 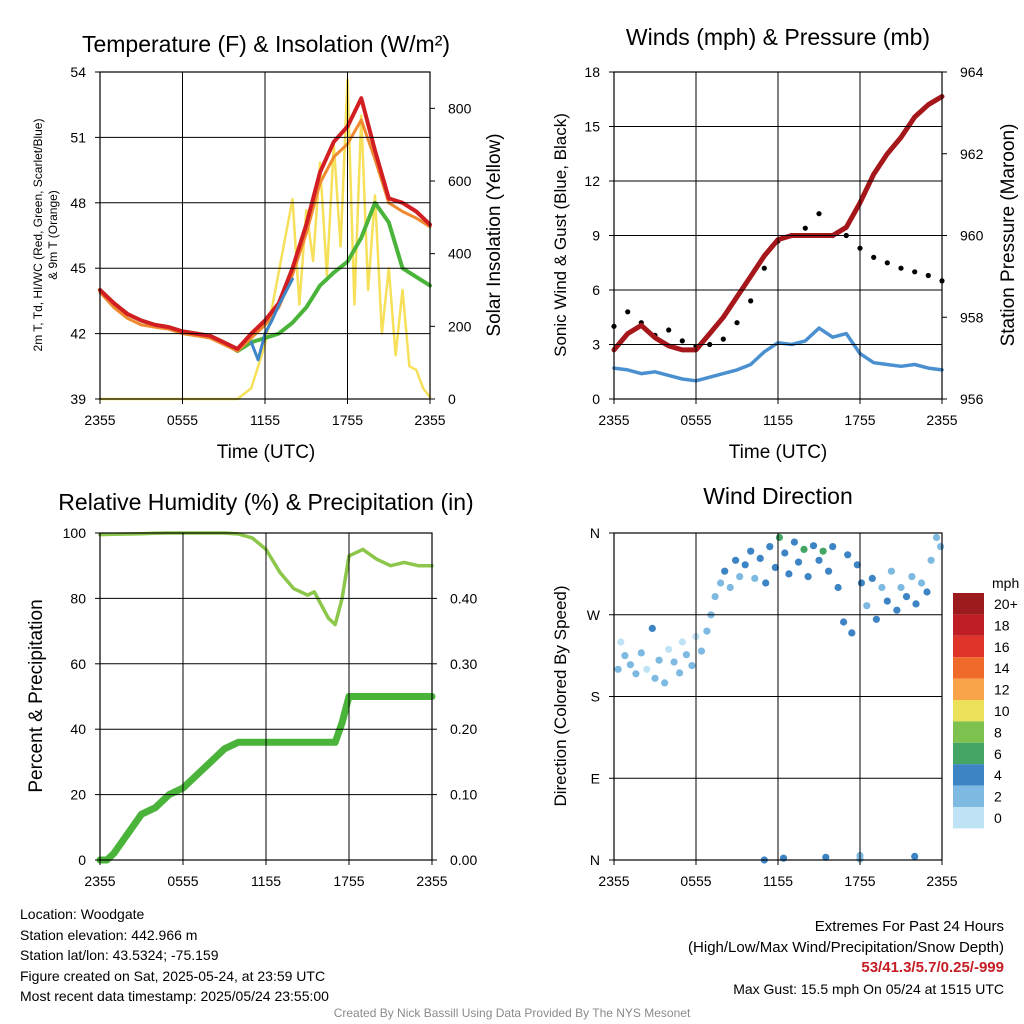 What do you see at coordinates (1006, 604) in the screenshot?
I see `legend-label: 20+` at bounding box center [1006, 604].